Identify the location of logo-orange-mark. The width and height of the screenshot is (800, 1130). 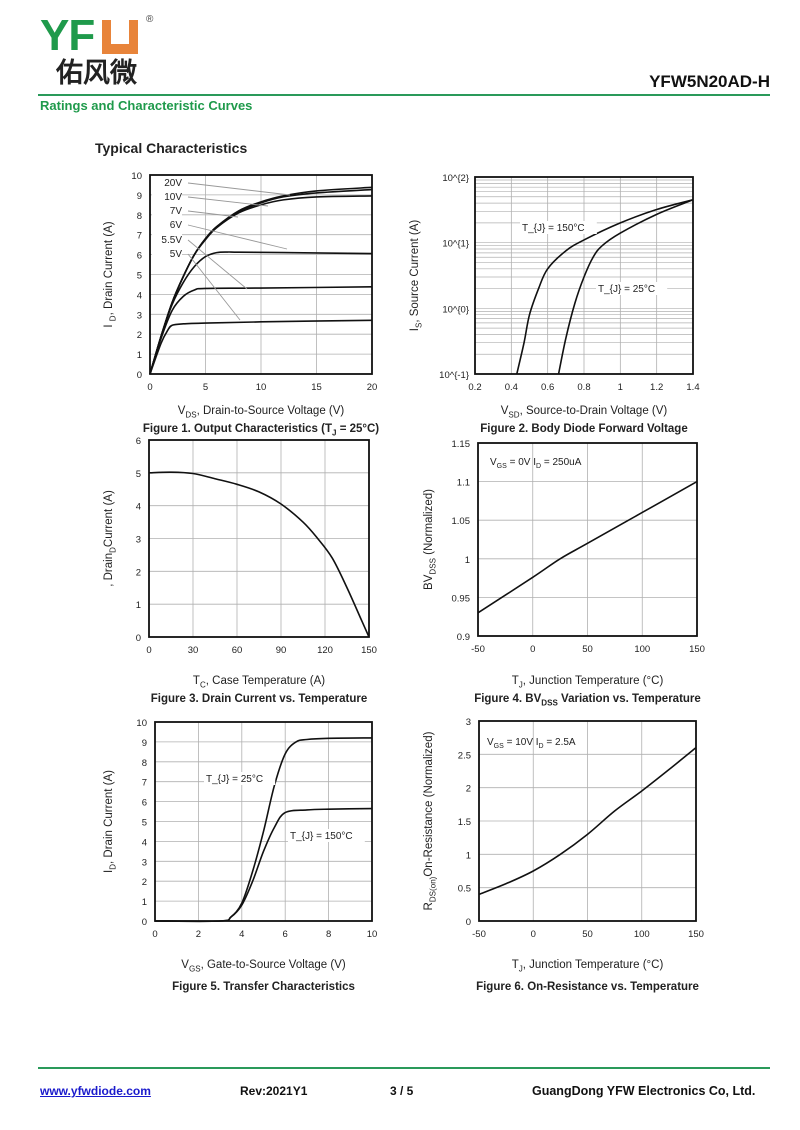
(120, 37).